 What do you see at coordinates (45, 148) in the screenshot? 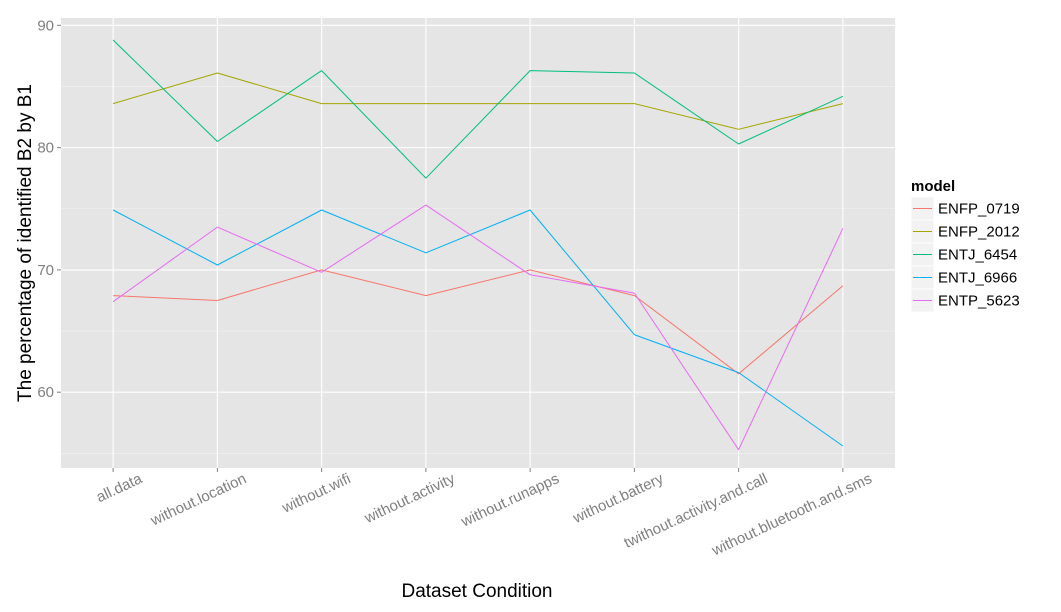
I see `y-tick-label: 80` at bounding box center [45, 148].